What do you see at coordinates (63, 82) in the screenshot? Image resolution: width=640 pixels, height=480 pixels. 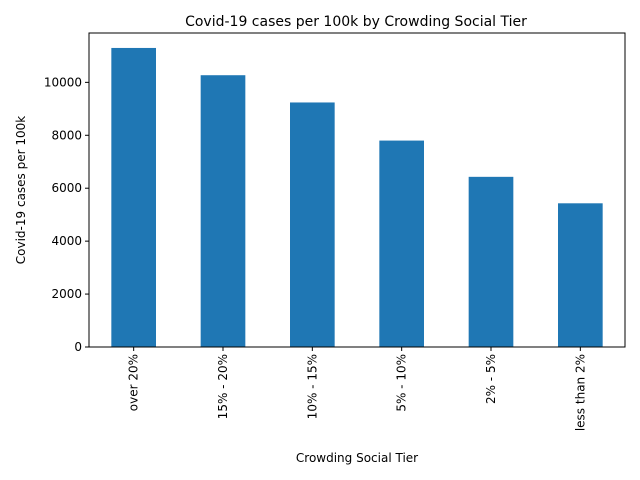 I see `y-tick-label: 10000` at bounding box center [63, 82].